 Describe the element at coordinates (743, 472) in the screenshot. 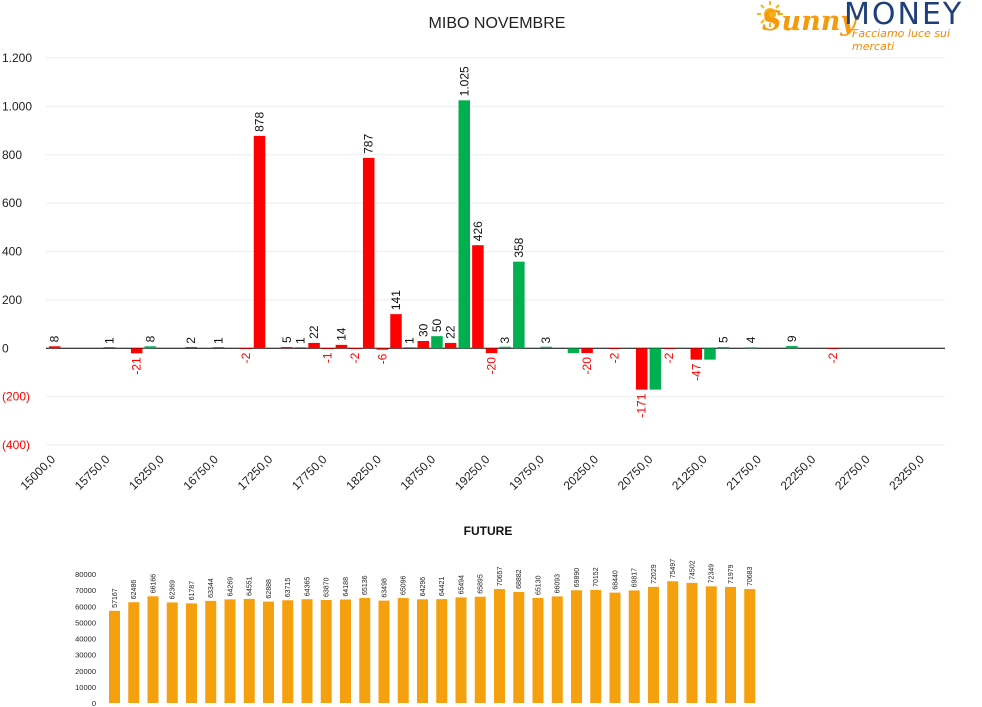

I see `x-tick-label: 21750,0` at that location.